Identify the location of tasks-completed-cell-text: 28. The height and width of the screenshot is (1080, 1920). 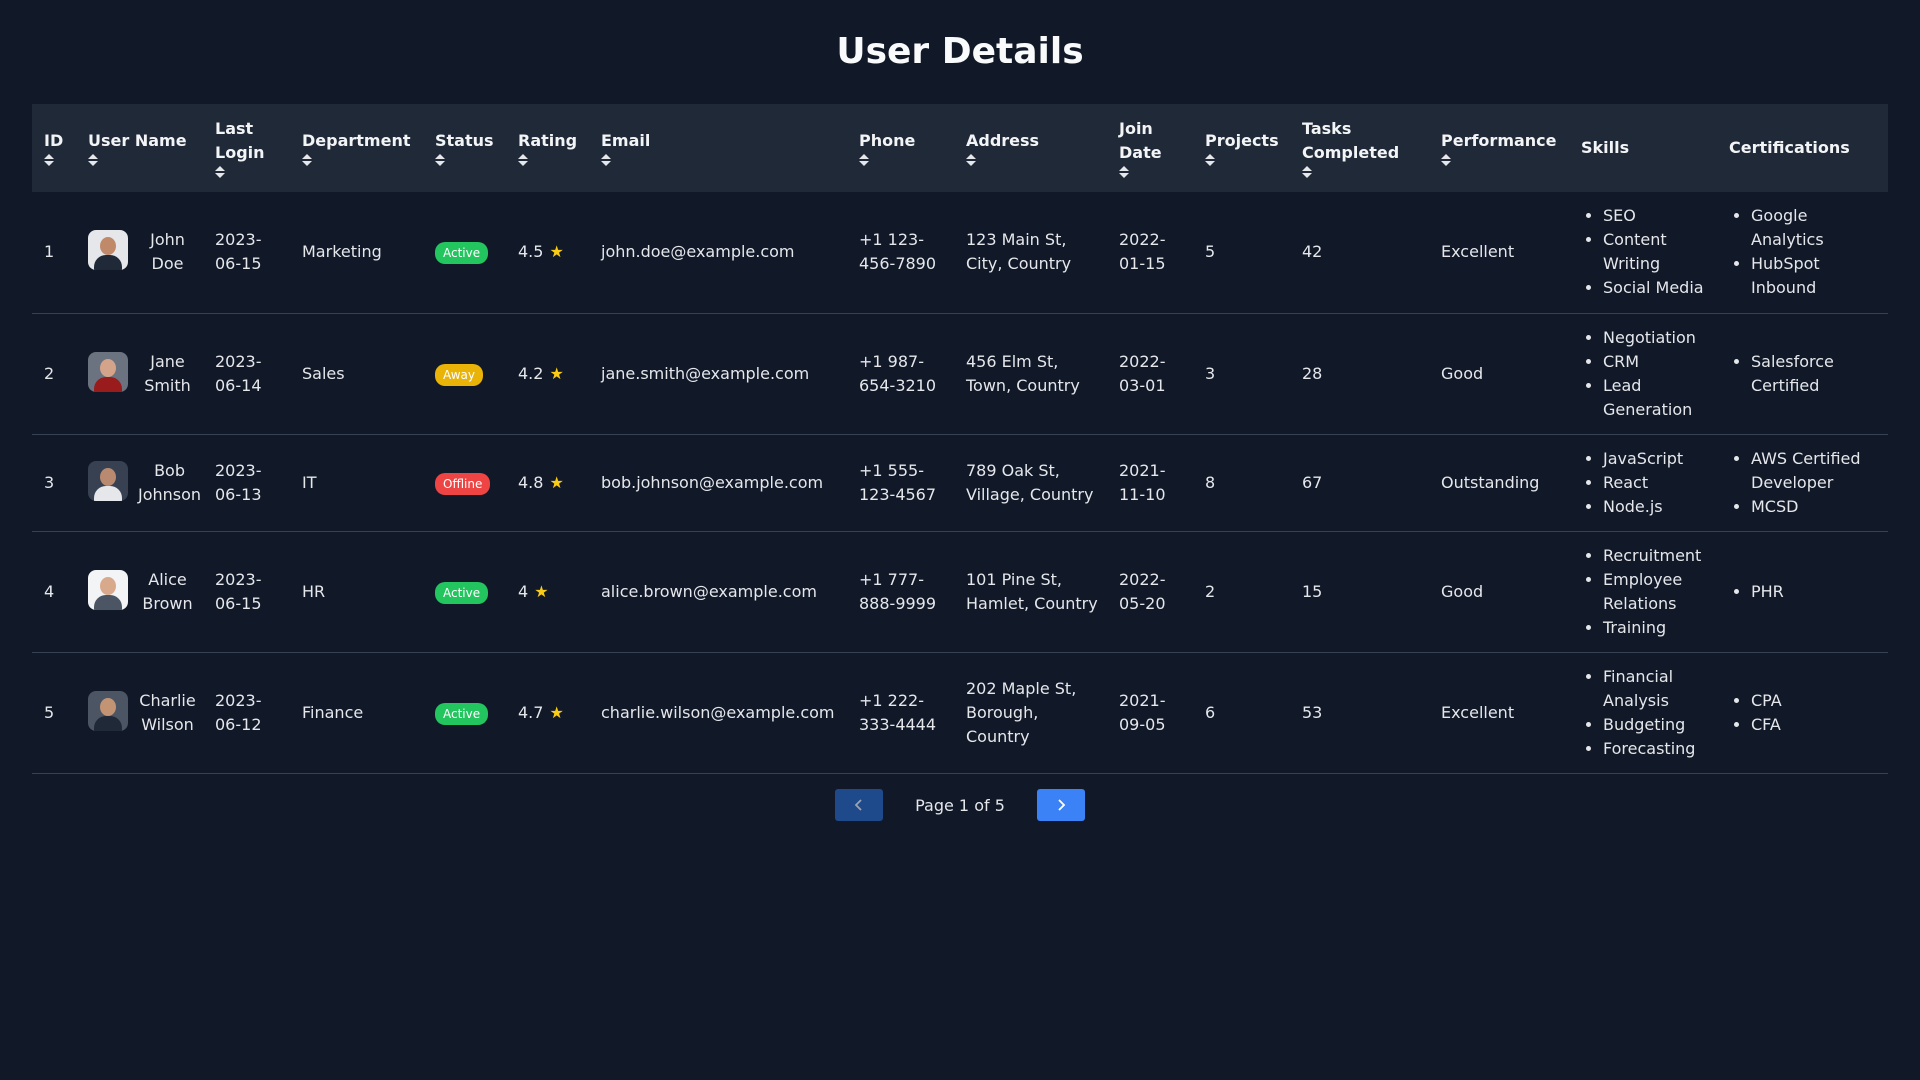
(1312, 373).